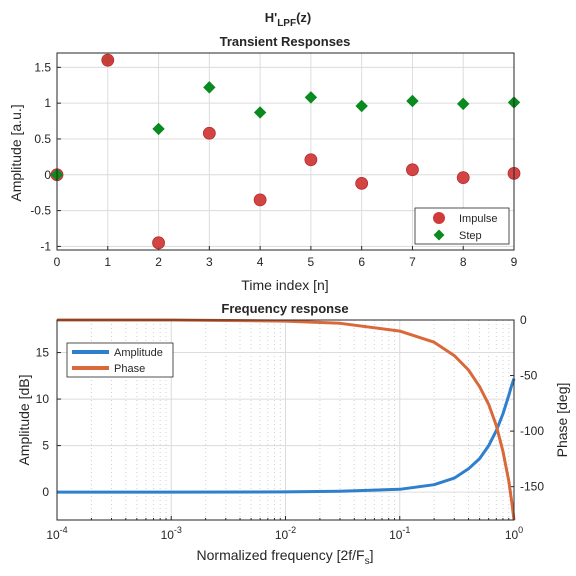 This screenshot has width=576, height=576. Describe the element at coordinates (43, 399) in the screenshot. I see `frequency-ytick-left-label: 10` at that location.